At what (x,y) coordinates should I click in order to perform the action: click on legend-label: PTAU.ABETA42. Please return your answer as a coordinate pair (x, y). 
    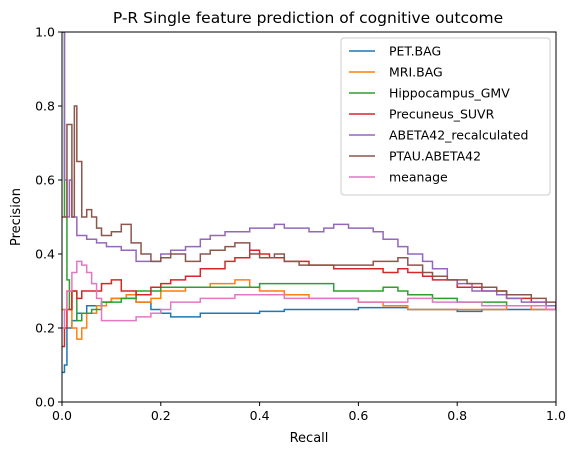
    Looking at the image, I should click on (435, 156).